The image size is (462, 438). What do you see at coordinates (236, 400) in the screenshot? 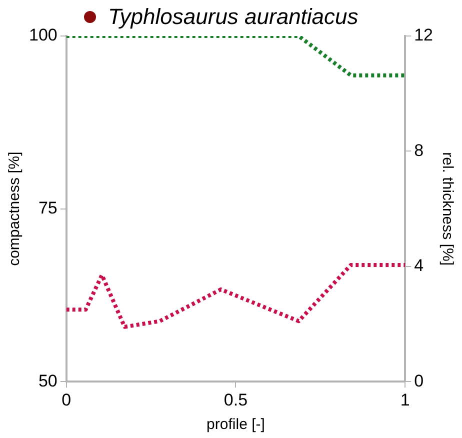
I see `x-tick-label: 0.5` at bounding box center [236, 400].